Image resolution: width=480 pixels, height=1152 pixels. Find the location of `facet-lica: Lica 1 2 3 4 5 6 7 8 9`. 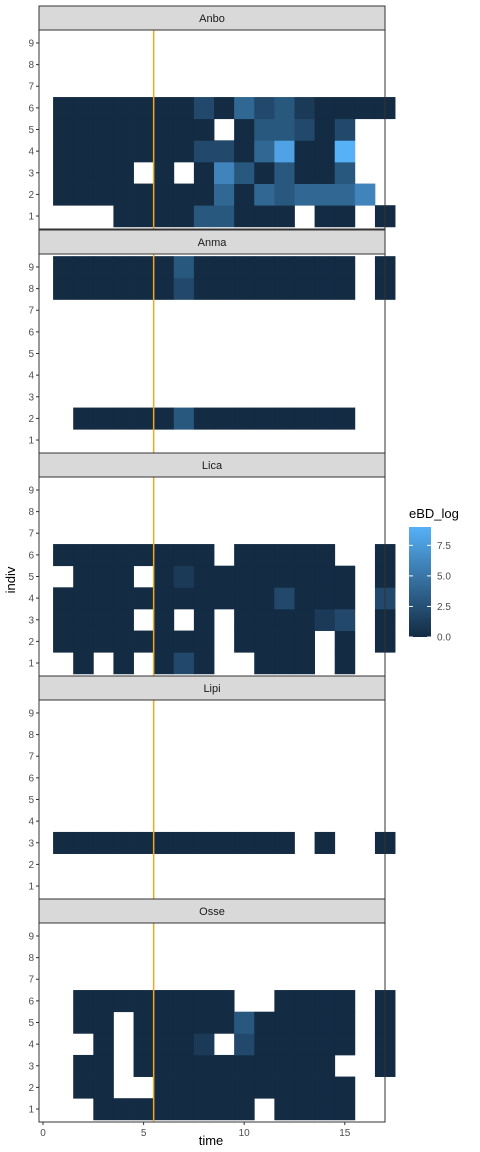

facet-lica: Lica 1 2 3 4 5 6 7 8 9 is located at coordinates (212, 564).